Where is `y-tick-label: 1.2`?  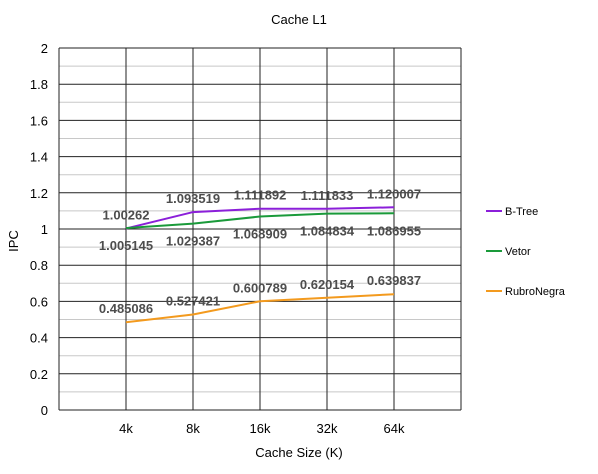
y-tick-label: 1.2 is located at coordinates (39, 193).